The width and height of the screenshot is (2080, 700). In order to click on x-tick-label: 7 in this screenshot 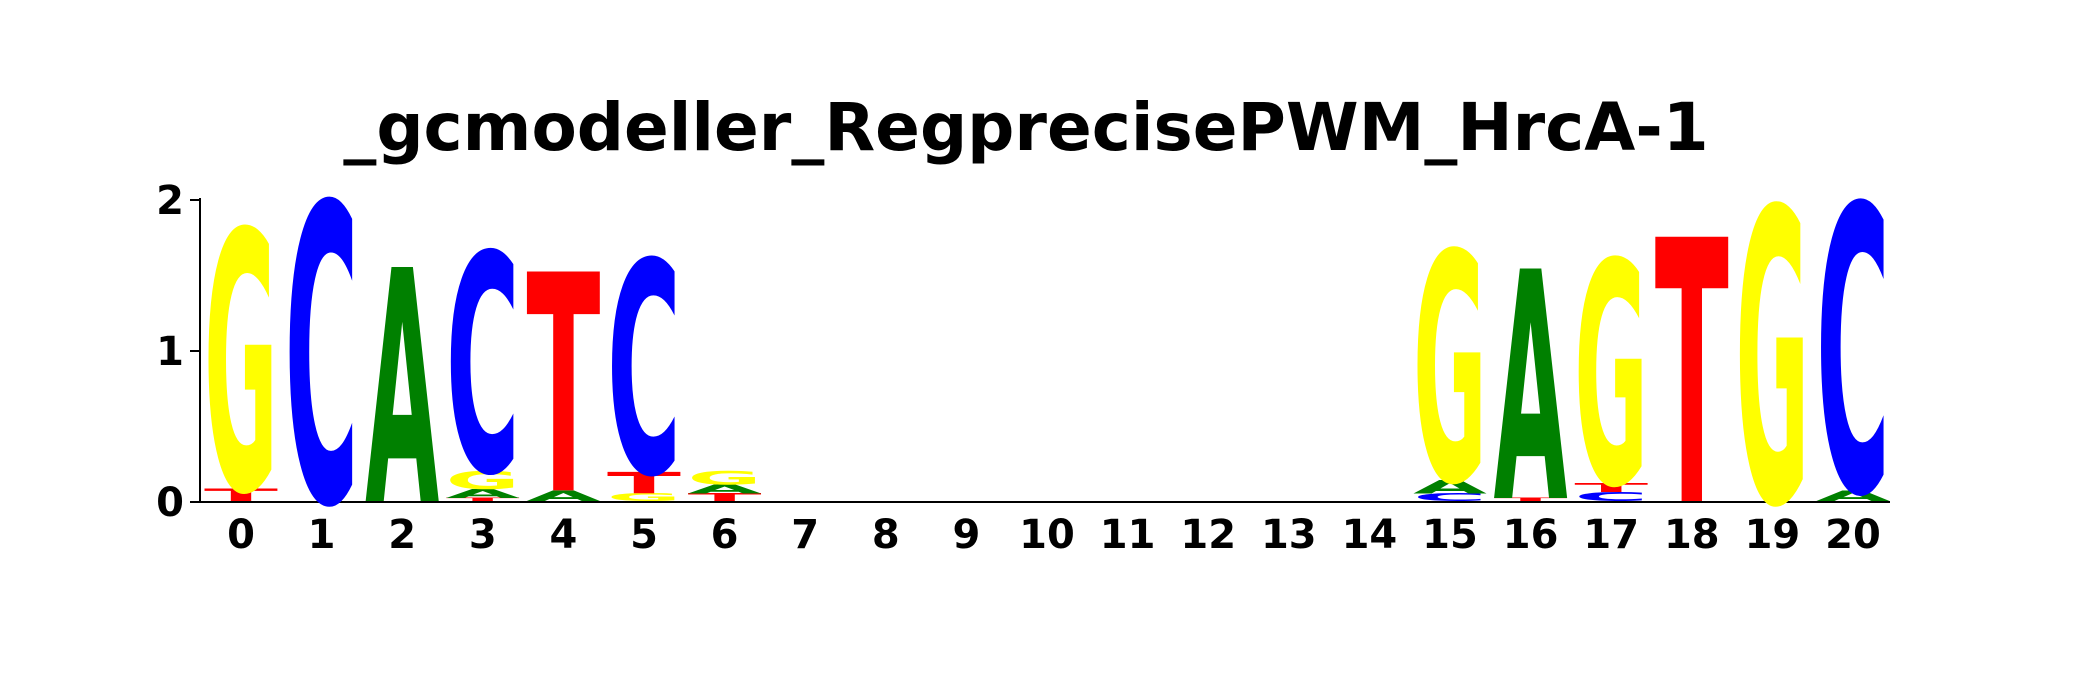, I will do `click(805, 535)`.